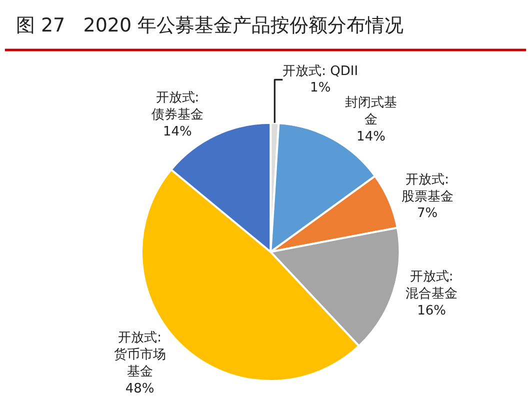 The width and height of the screenshot is (531, 400). I want to click on slice-label: 开放式: 债券基金, so click(177, 106).